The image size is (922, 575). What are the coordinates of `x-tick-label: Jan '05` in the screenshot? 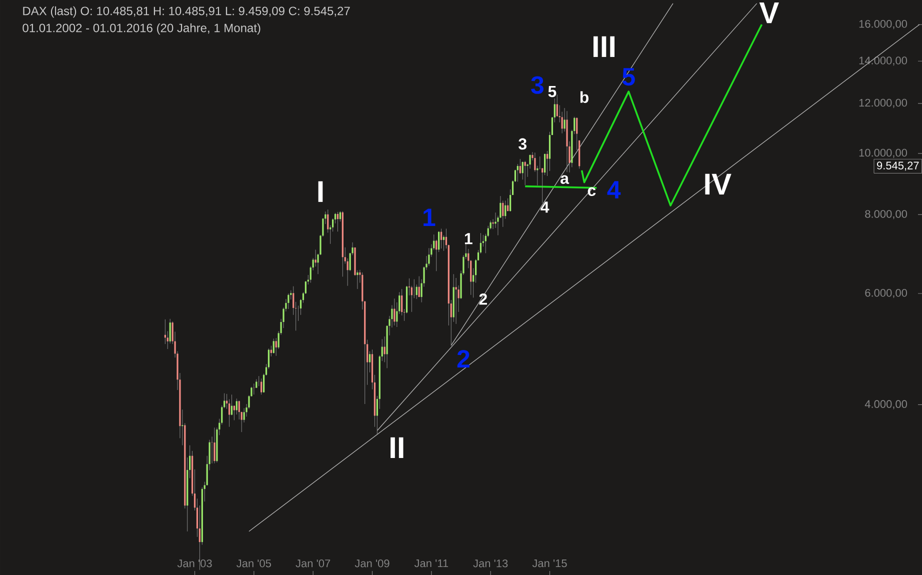 It's located at (254, 564).